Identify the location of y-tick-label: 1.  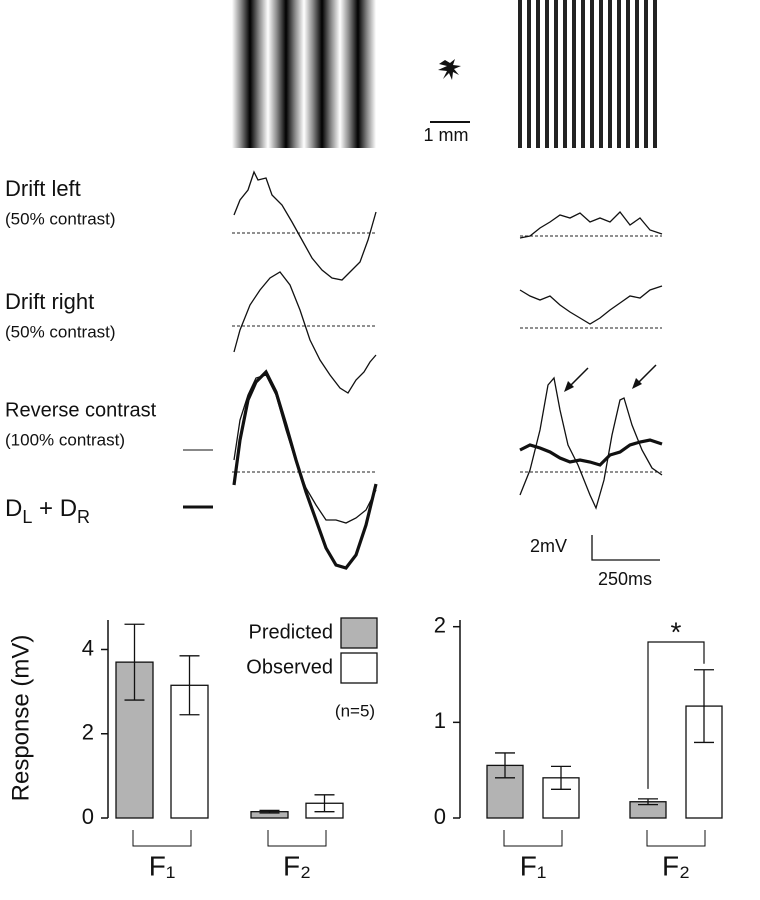
(440, 720).